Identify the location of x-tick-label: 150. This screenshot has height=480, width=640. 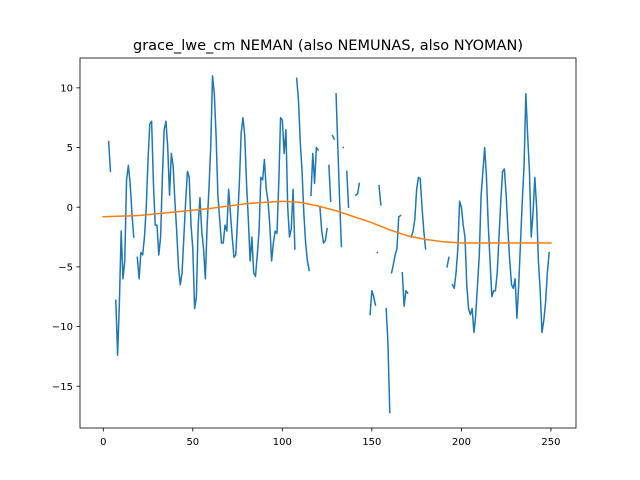
(371, 442).